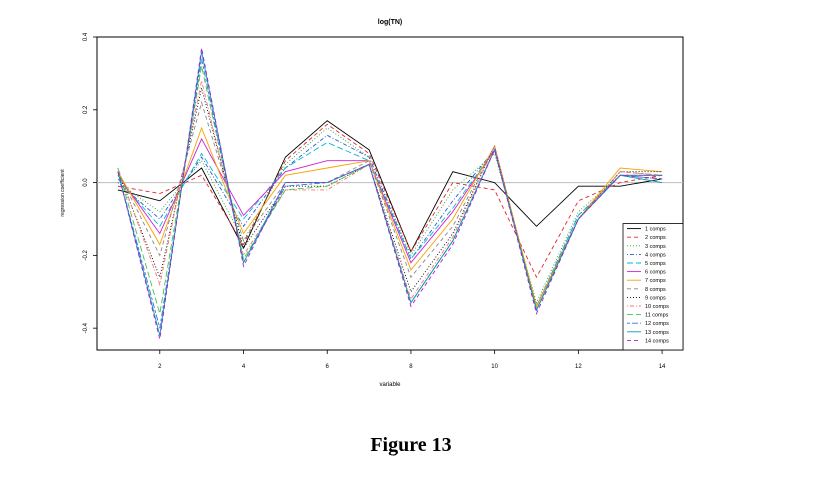 Image resolution: width=822 pixels, height=477 pixels. What do you see at coordinates (328, 367) in the screenshot?
I see `x-tick-label: 6` at bounding box center [328, 367].